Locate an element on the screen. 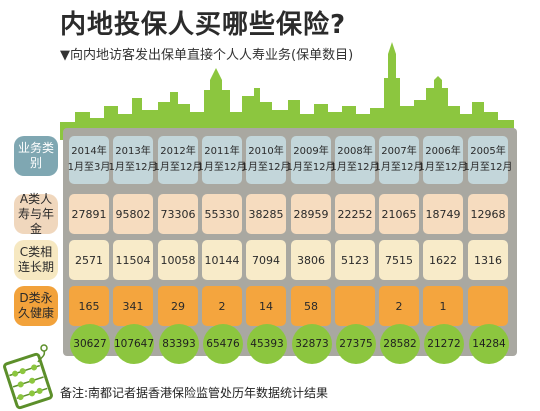 The height and width of the screenshot is (411, 540). row-d-cell: 1 is located at coordinates (443, 306).